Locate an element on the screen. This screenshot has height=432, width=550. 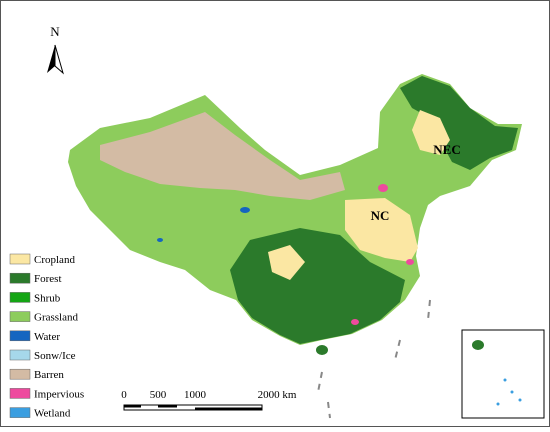
region-label: NC is located at coordinates (380, 215).